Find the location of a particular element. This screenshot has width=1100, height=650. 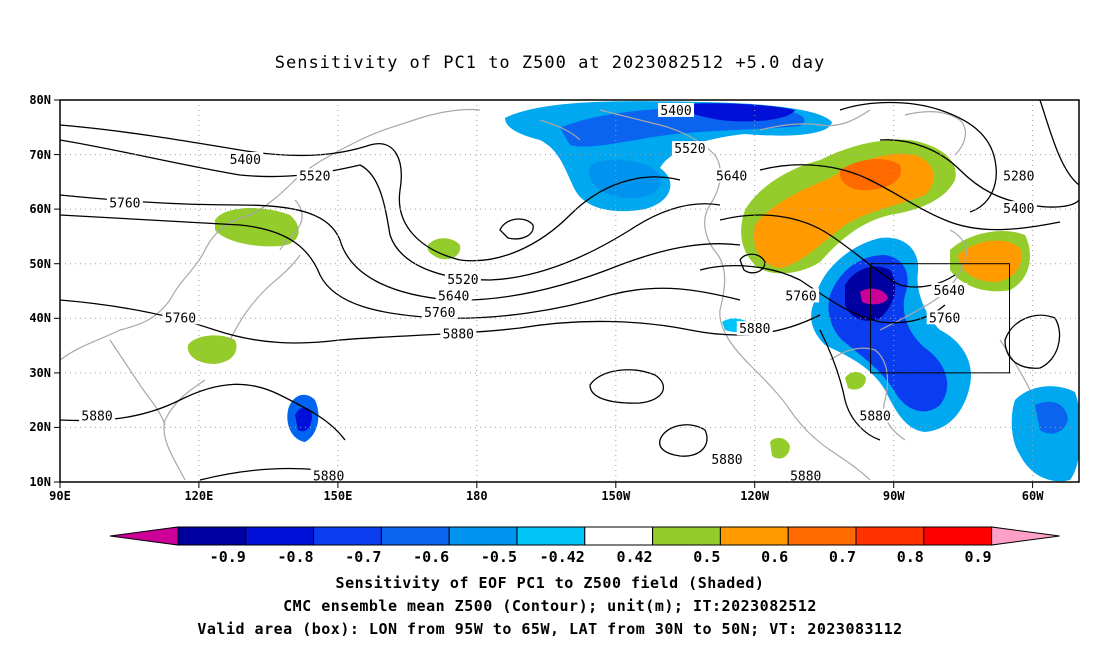

colorbar-tick-label: -0.7 is located at coordinates (363, 557).